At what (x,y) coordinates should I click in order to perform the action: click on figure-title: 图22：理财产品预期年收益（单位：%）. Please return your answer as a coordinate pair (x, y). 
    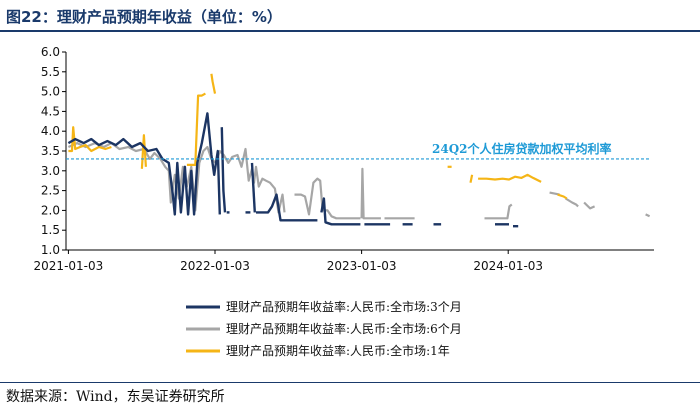
    Looking at the image, I should click on (144, 17).